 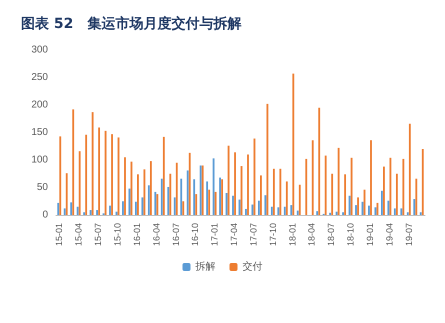 I want to click on x-tick-label: 16-04, so click(x=156, y=234).